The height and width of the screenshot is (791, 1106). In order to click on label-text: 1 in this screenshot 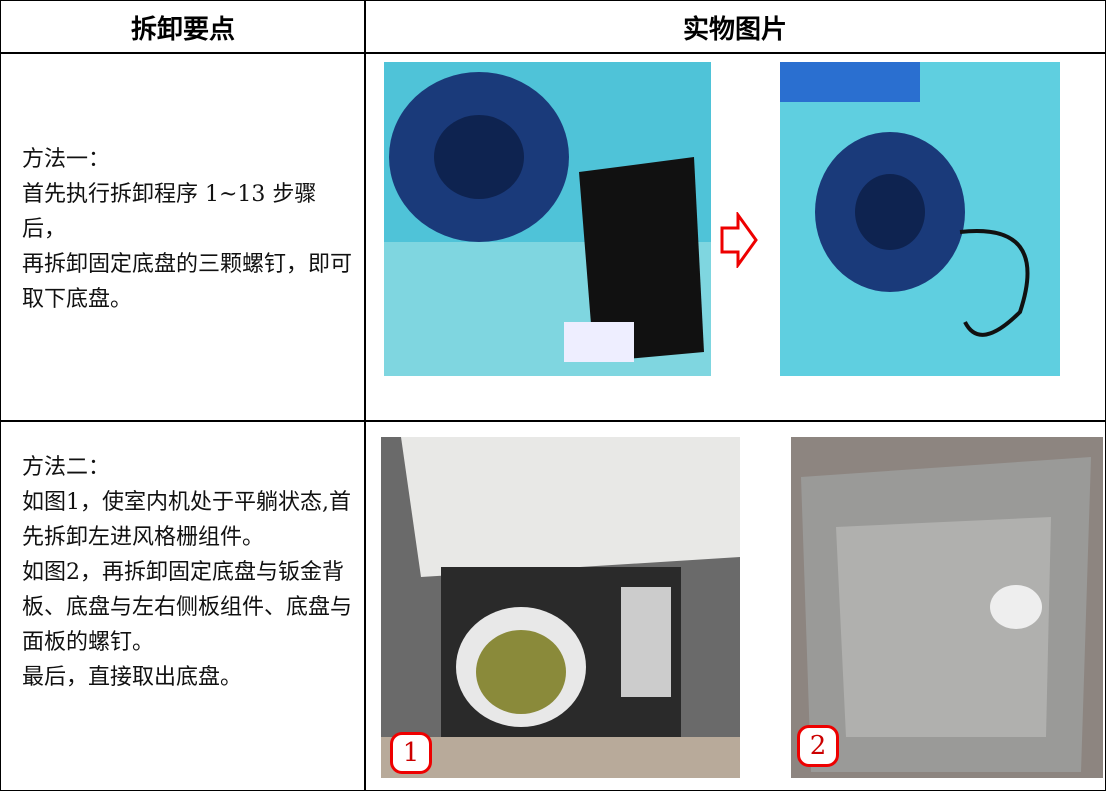, I will do `click(411, 753)`.